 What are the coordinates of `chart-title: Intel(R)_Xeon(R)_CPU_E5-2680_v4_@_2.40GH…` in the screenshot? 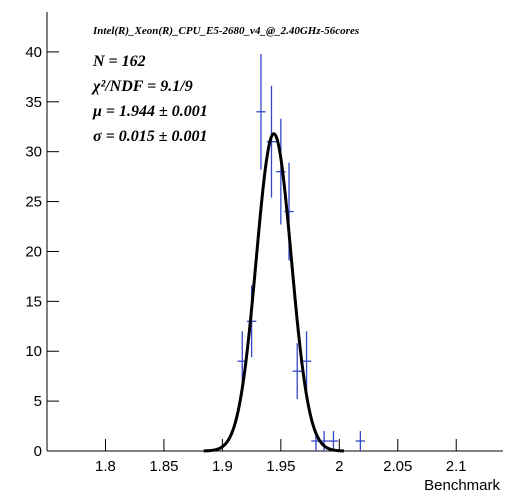 It's located at (225, 31).